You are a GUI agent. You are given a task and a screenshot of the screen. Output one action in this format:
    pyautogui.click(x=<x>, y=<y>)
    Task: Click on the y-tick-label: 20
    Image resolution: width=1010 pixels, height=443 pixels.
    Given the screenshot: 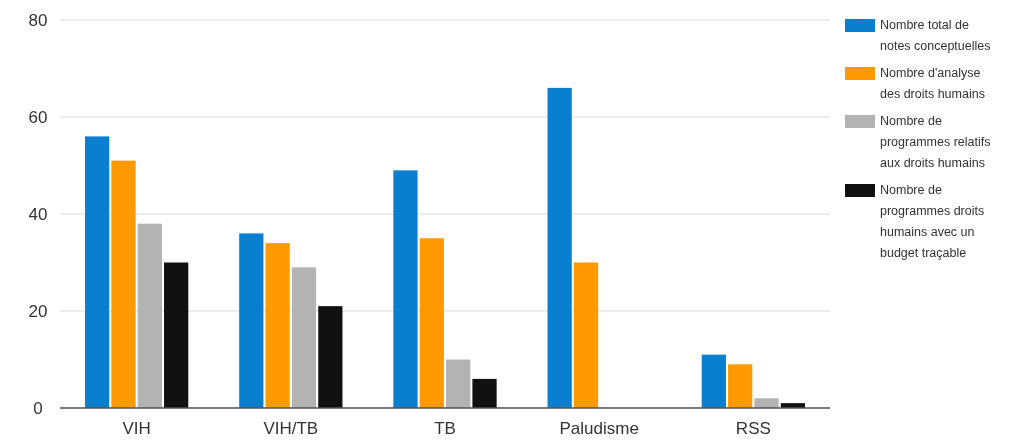 What is the action you would take?
    pyautogui.click(x=38, y=311)
    